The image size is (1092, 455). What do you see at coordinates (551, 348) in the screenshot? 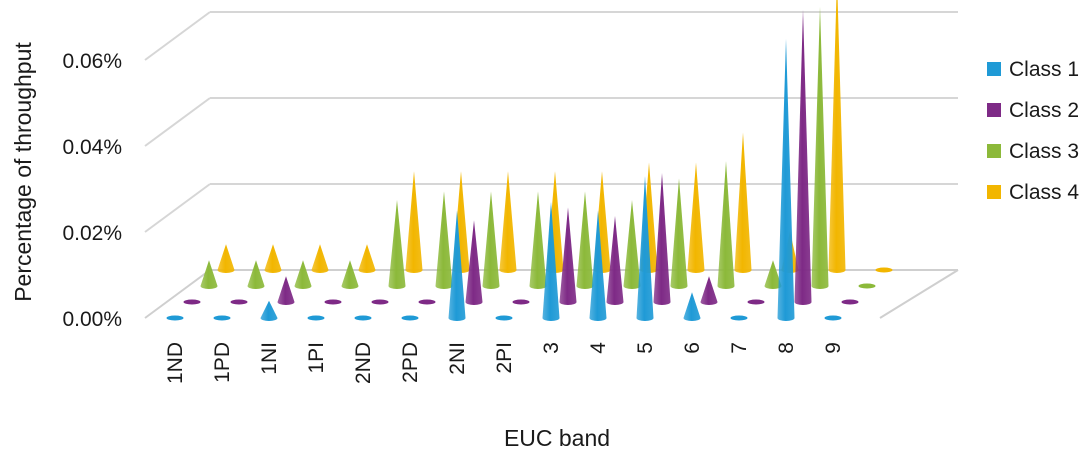
I see `x-tick-label: 3` at bounding box center [551, 348].